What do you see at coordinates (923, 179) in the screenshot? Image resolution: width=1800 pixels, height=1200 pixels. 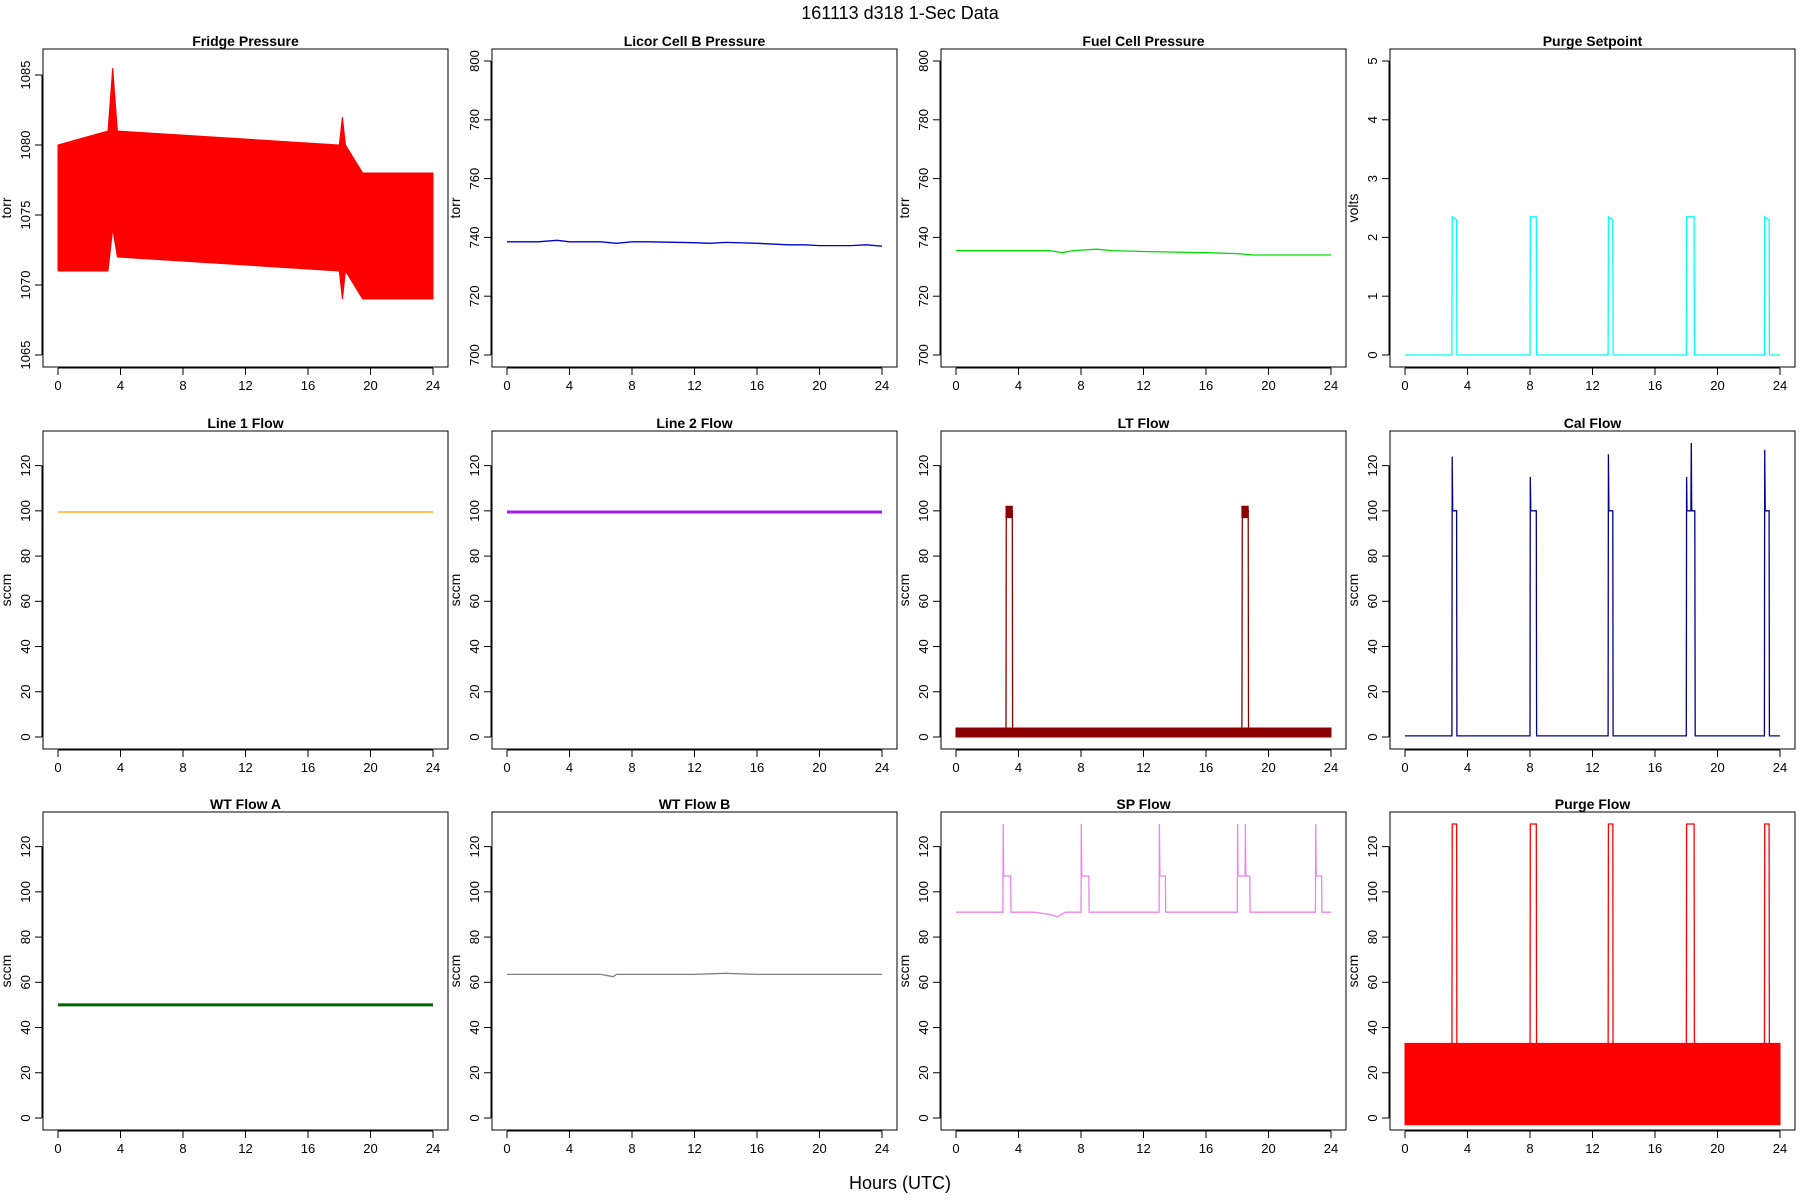 I see `y-tick-label: 760` at bounding box center [923, 179].